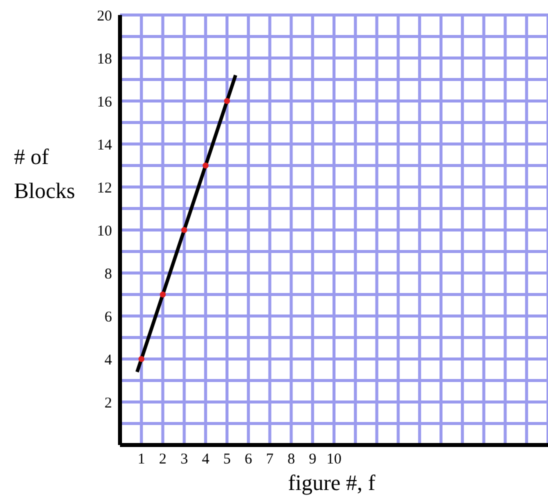  What do you see at coordinates (108, 360) in the screenshot?
I see `y-tick-label: 4` at bounding box center [108, 360].